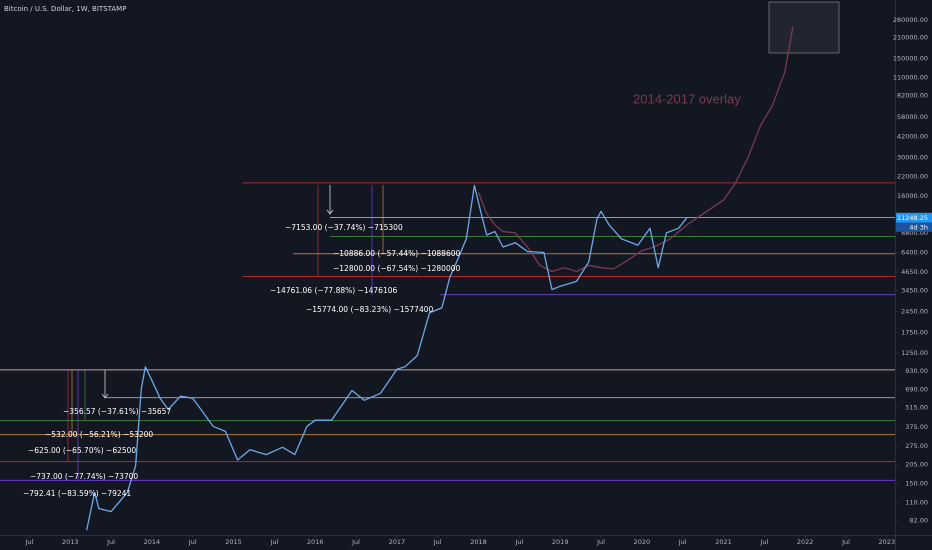 The height and width of the screenshot is (550, 932). I want to click on measure-label: −15774.00 (−83.23%) −1577400, so click(369, 309).